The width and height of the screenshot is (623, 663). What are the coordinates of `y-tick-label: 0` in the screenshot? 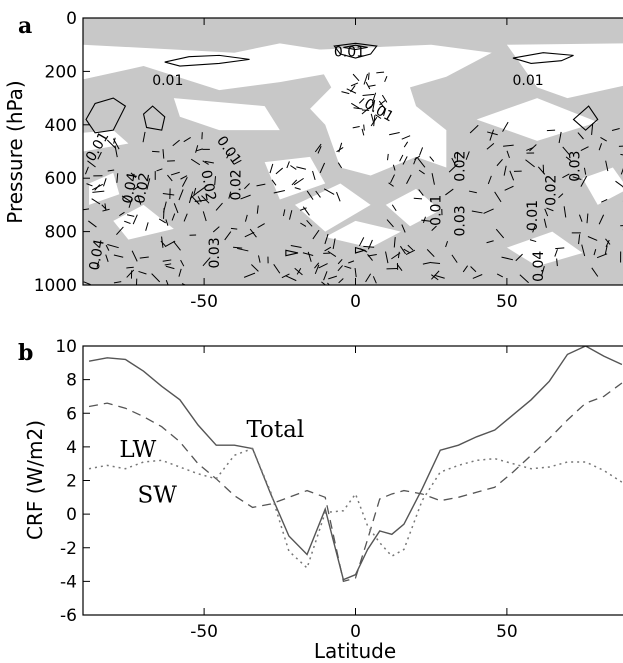 It's located at (71, 515).